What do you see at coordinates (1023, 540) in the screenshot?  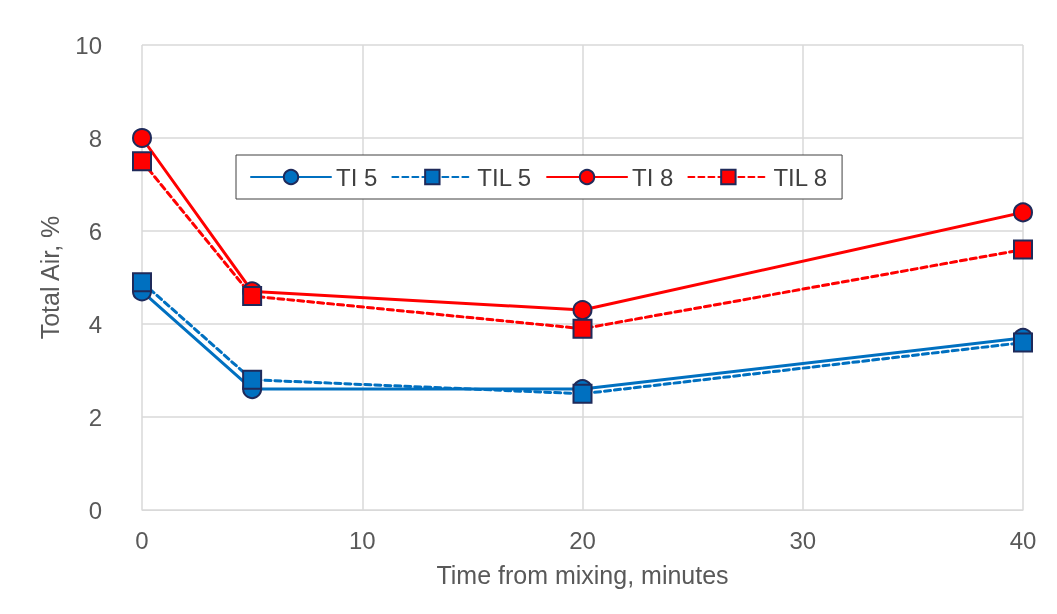 I see `x-tick-label: 40` at bounding box center [1023, 540].